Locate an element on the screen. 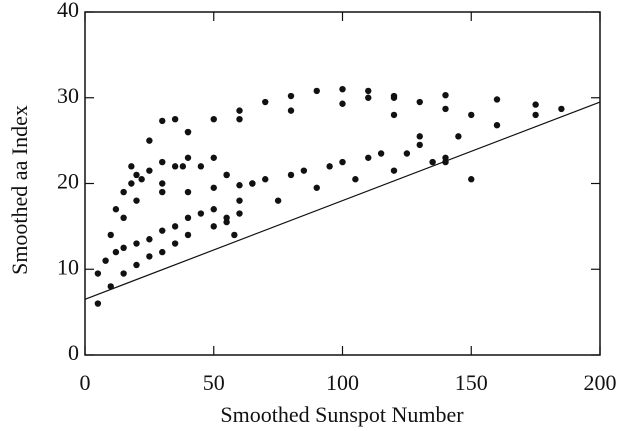  x-axis-label: Smoothed Sunspot Number is located at coordinates (342, 414).